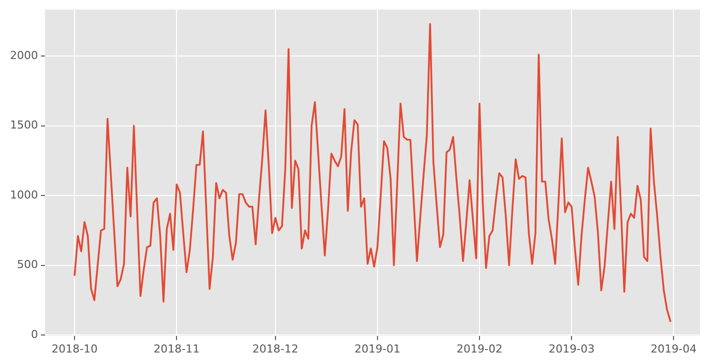 Image resolution: width=710 pixels, height=363 pixels. Describe the element at coordinates (479, 349) in the screenshot. I see `x-tick-label: 2019-02` at that location.